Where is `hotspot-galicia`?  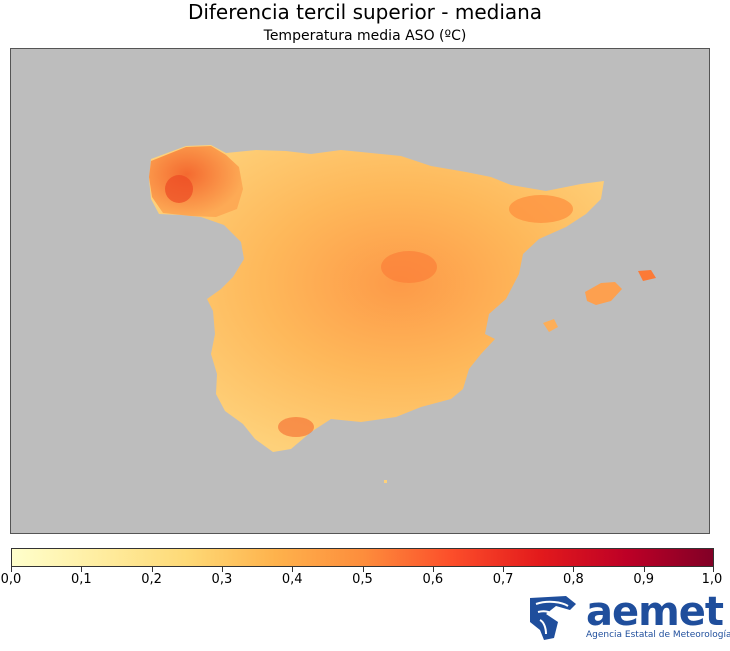 hotspot-galicia is located at coordinates (179, 189).